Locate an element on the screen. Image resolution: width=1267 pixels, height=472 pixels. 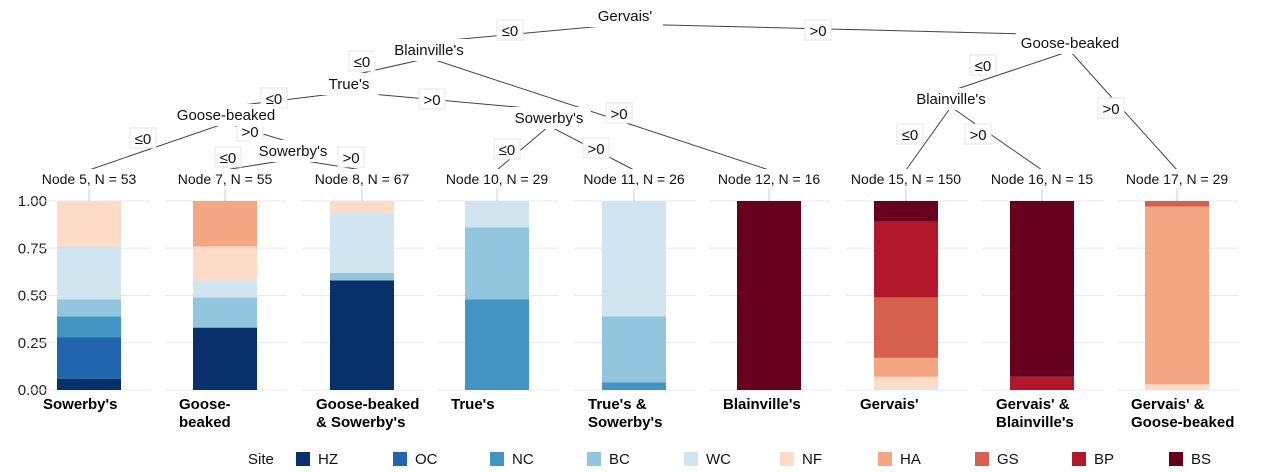
split-node-label: Sowerby's is located at coordinates (293, 151).